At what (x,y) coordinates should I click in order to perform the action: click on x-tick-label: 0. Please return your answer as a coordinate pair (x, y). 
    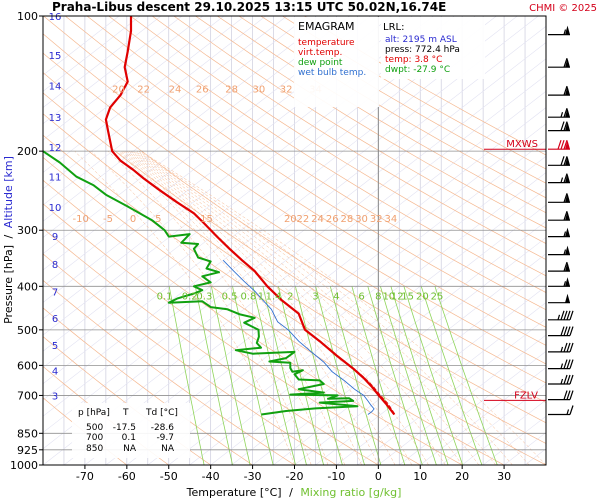
    Looking at the image, I should click on (378, 476).